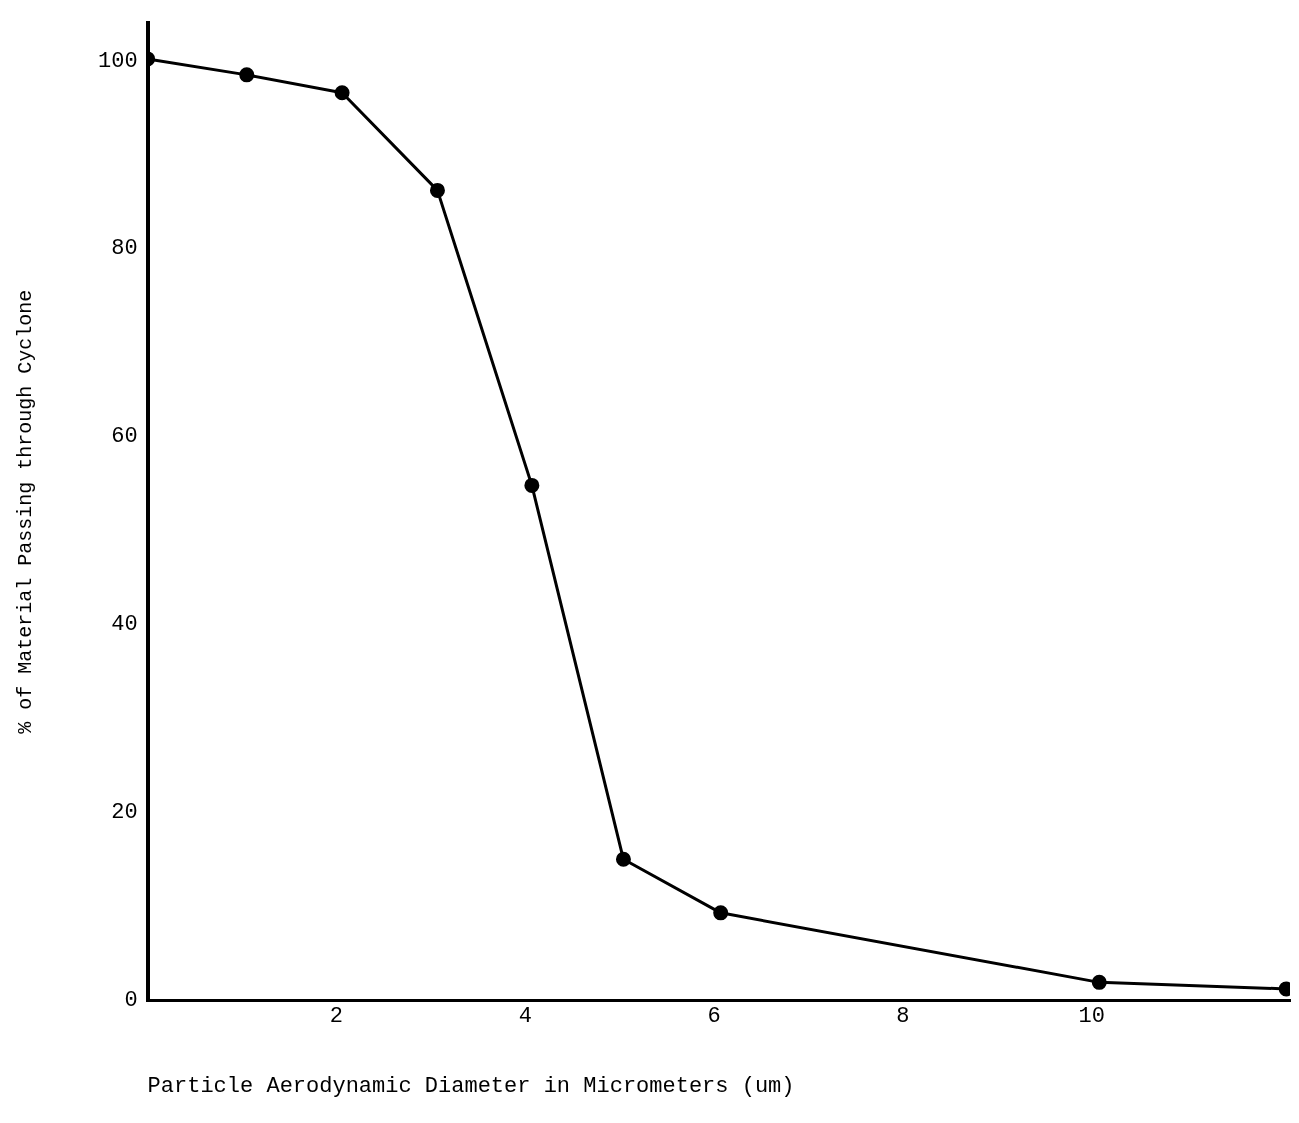 This screenshot has width=1299, height=1123. What do you see at coordinates (118, 61) in the screenshot?
I see `y-tick-label: 100` at bounding box center [118, 61].